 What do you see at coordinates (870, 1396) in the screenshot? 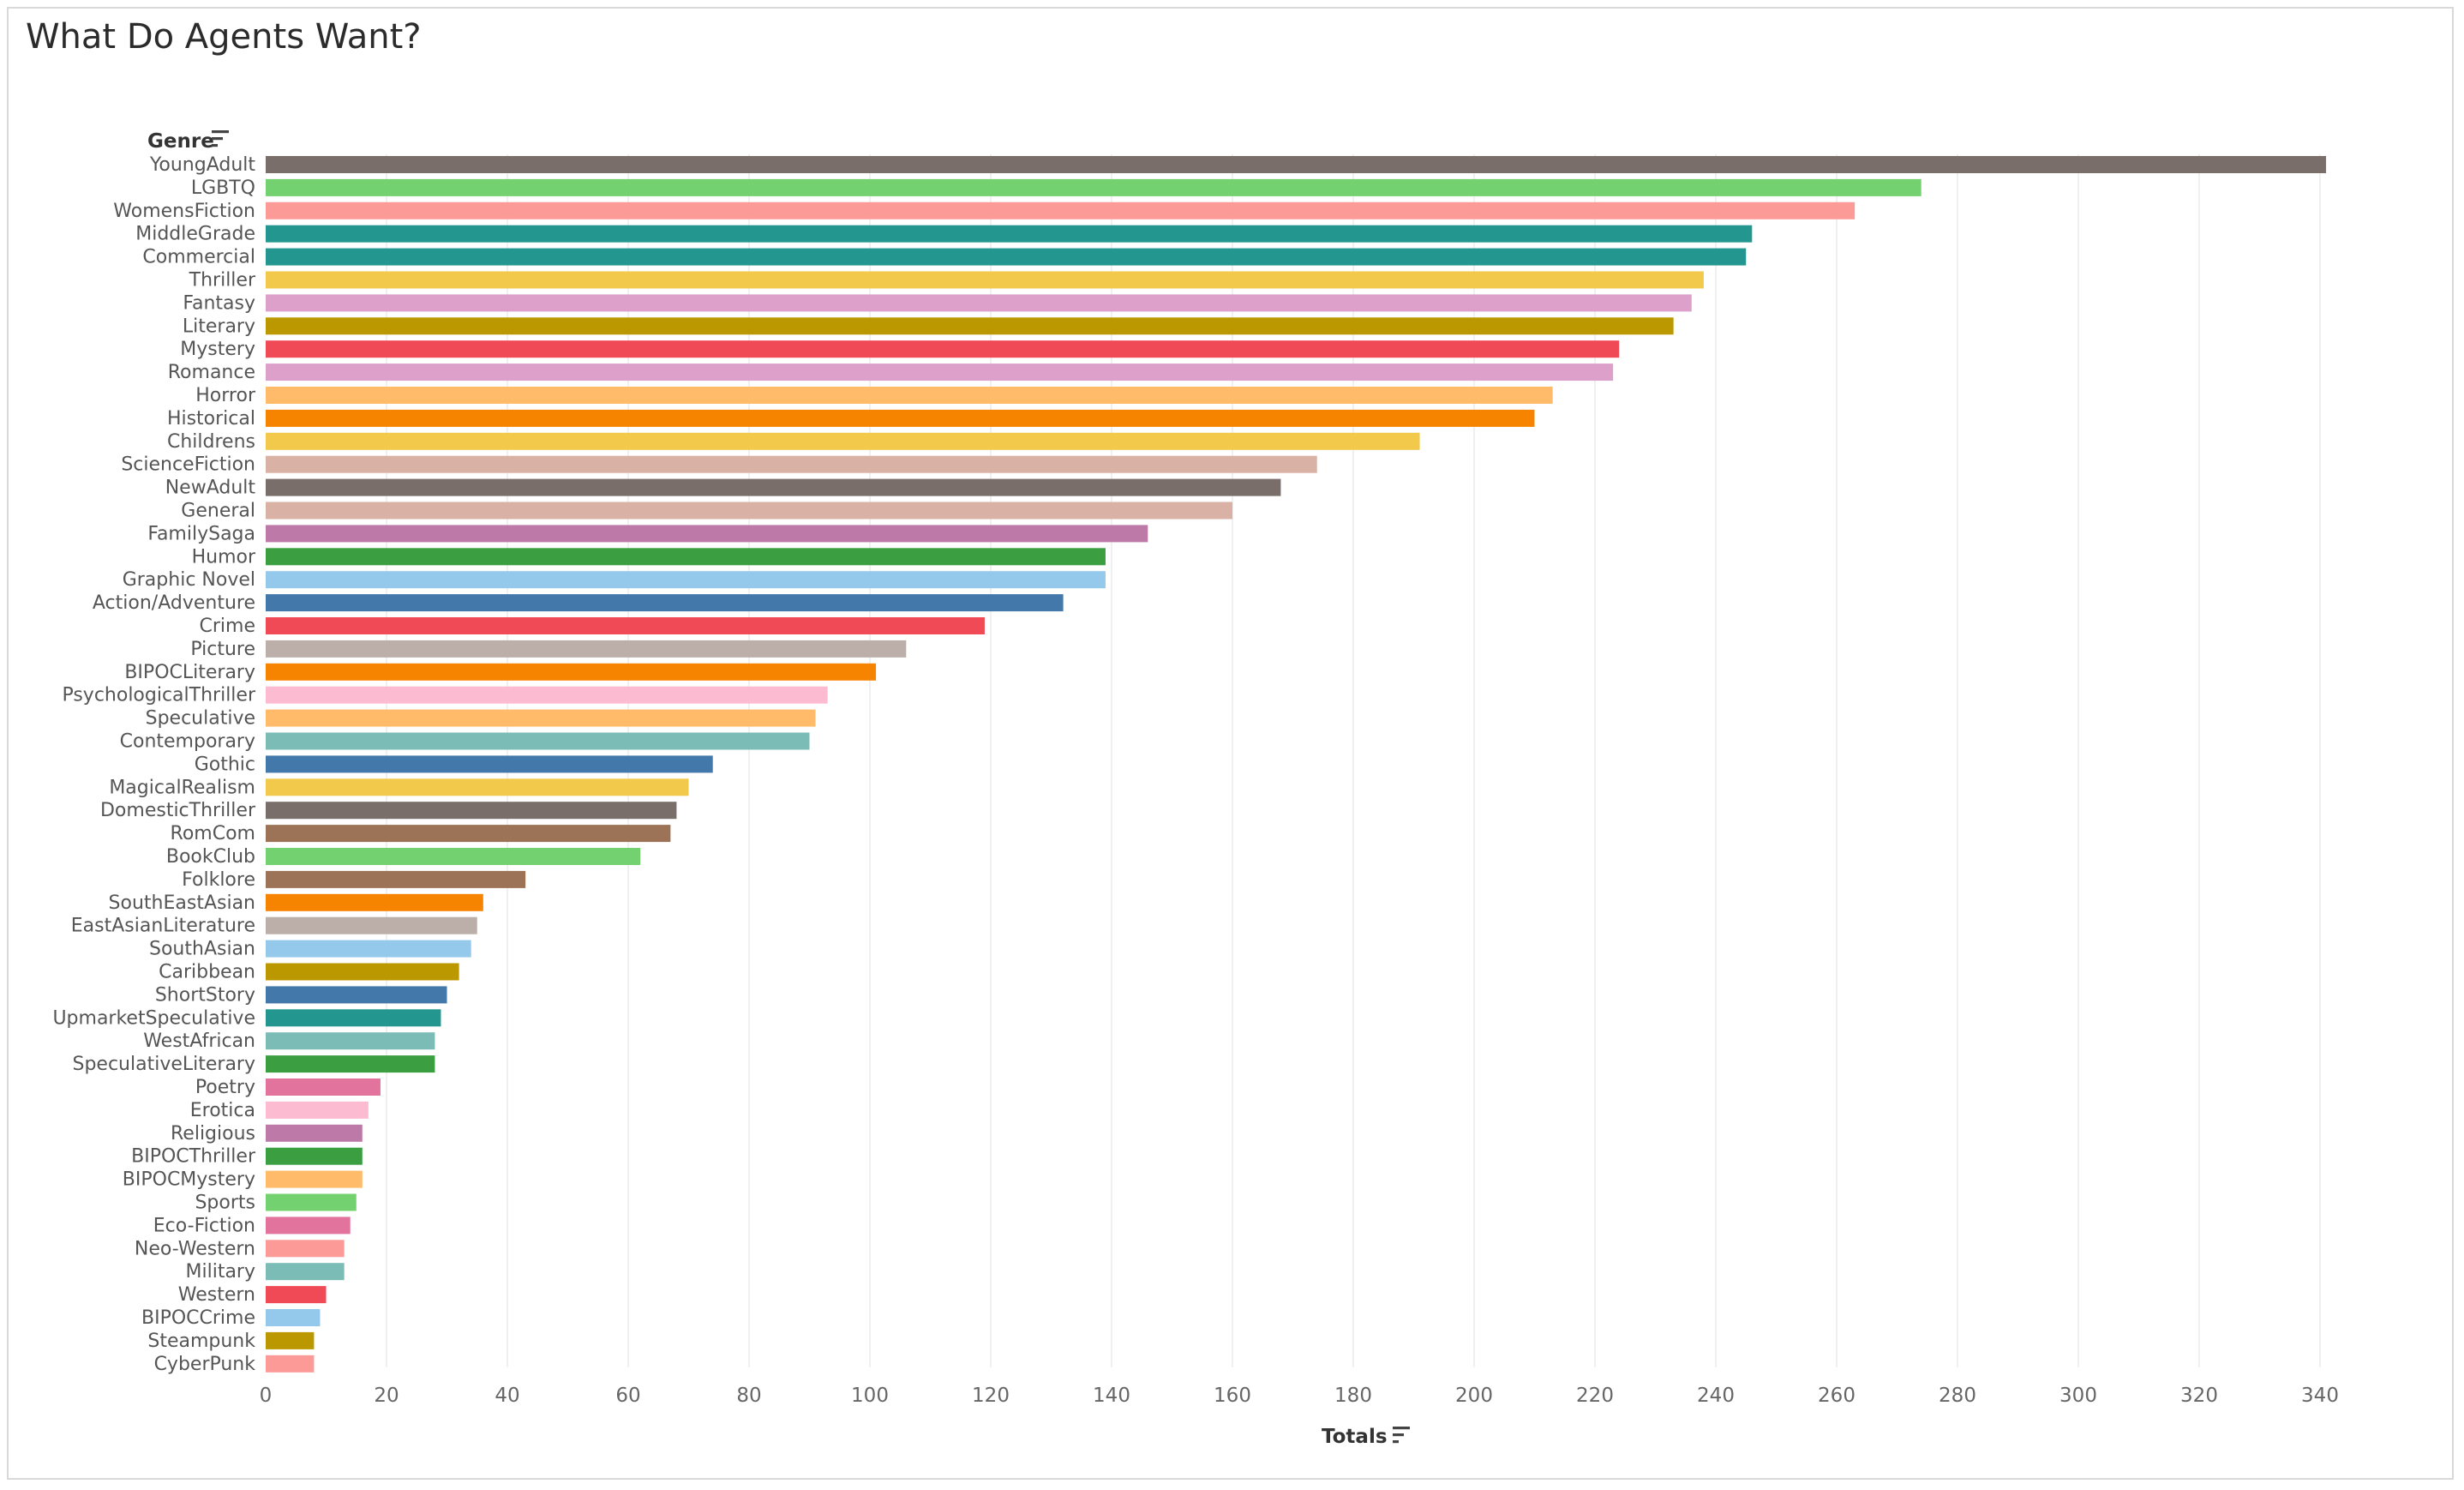
I see `x-tick-label: 100` at bounding box center [870, 1396].